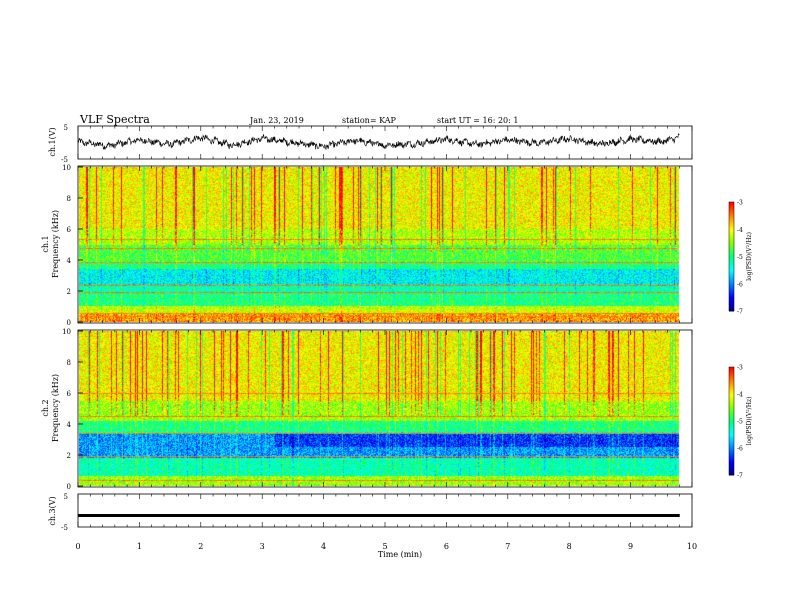 The height and width of the screenshot is (612, 792). Describe the element at coordinates (740, 258) in the screenshot. I see `ch1-colorbar: -3 -4 -5 -6 -7 log(PSD)(V²/Hz)` at that location.